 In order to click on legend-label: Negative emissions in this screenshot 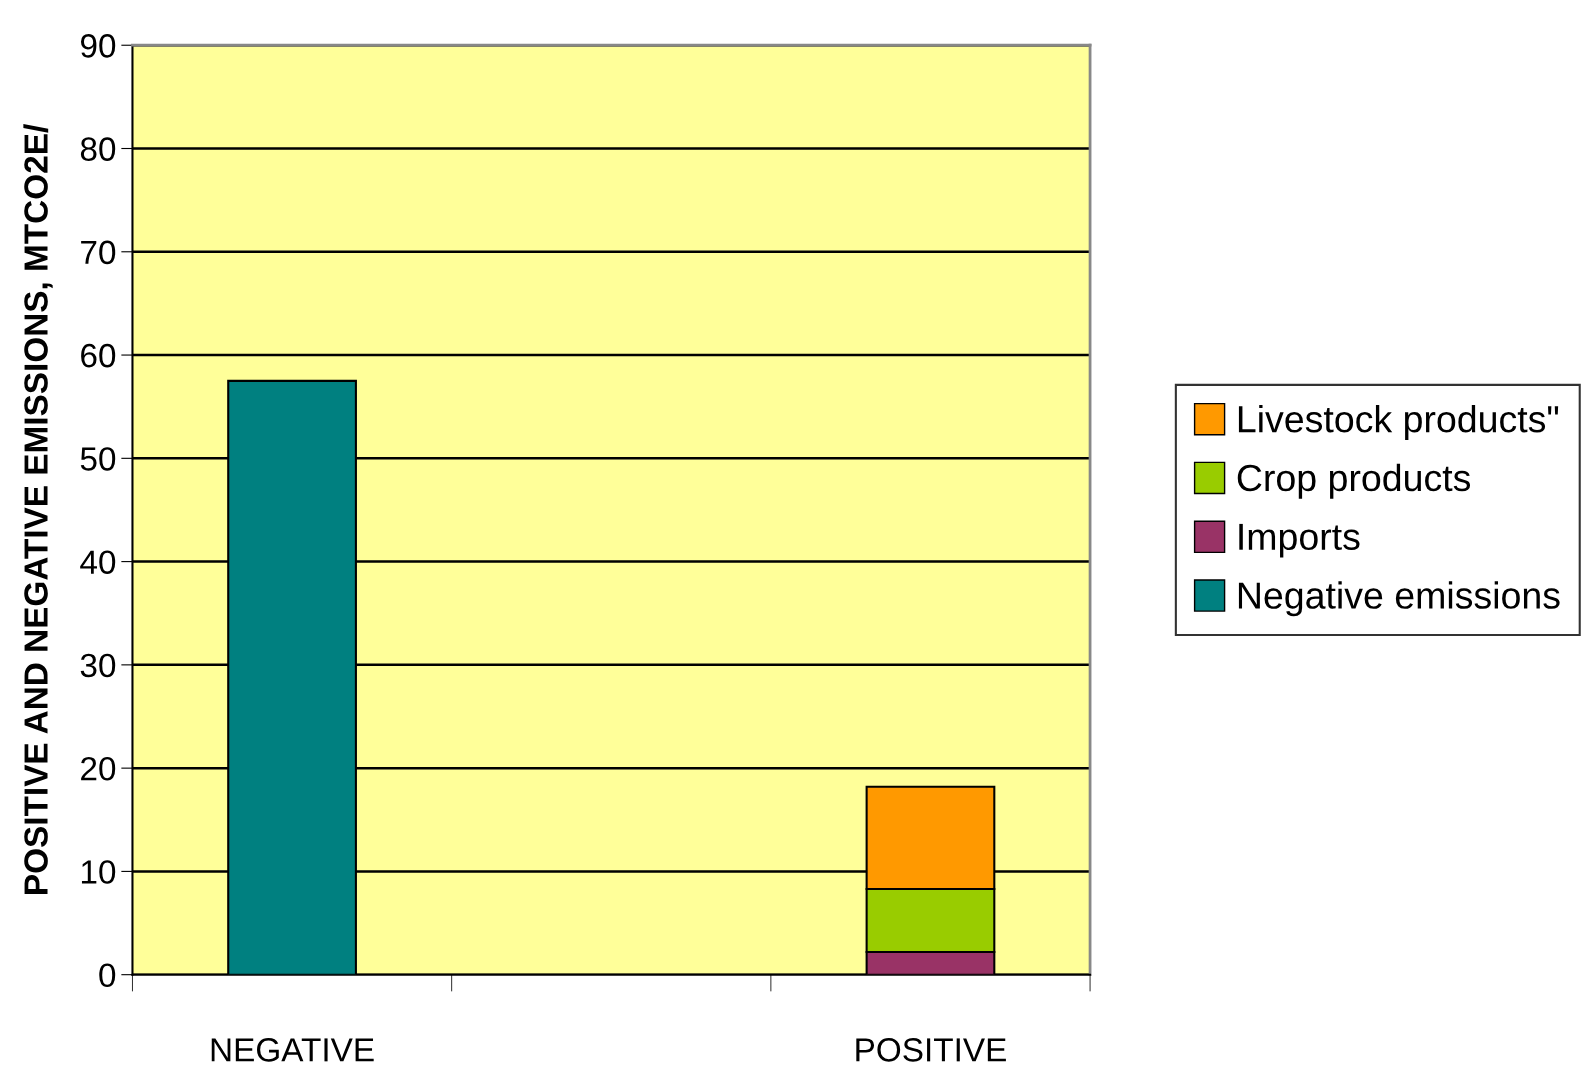, I will do `click(1399, 599)`.